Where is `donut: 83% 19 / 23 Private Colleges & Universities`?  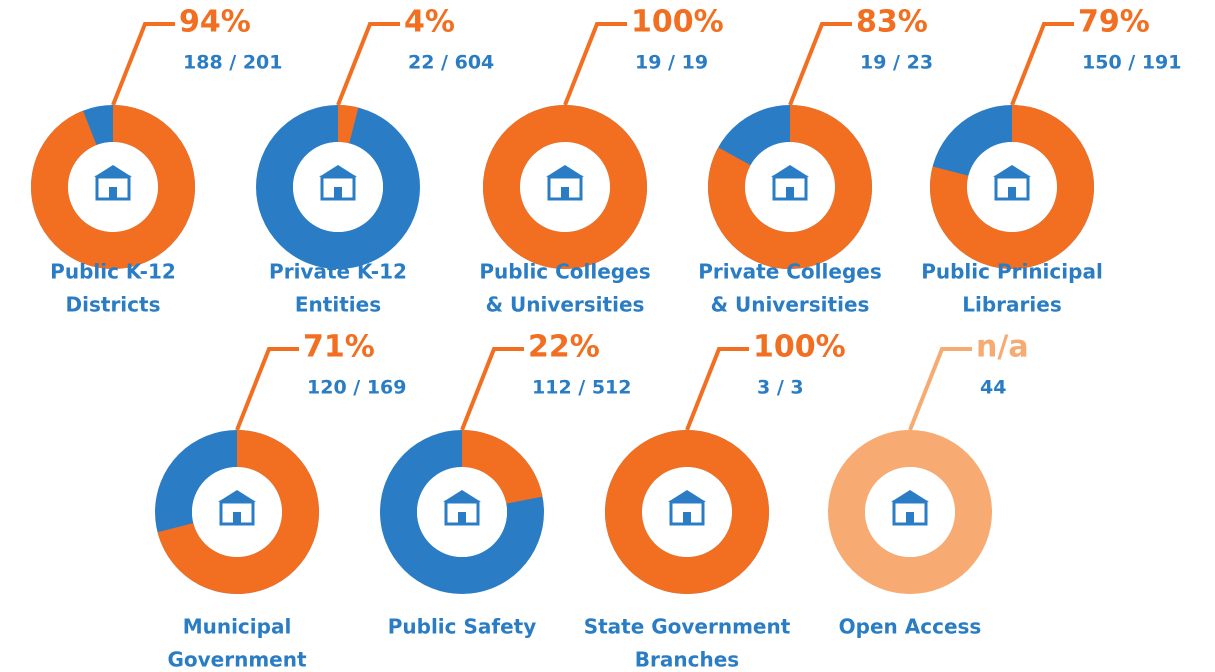 donut: 83% 19 / 23 Private Colleges & Universities is located at coordinates (815, 161).